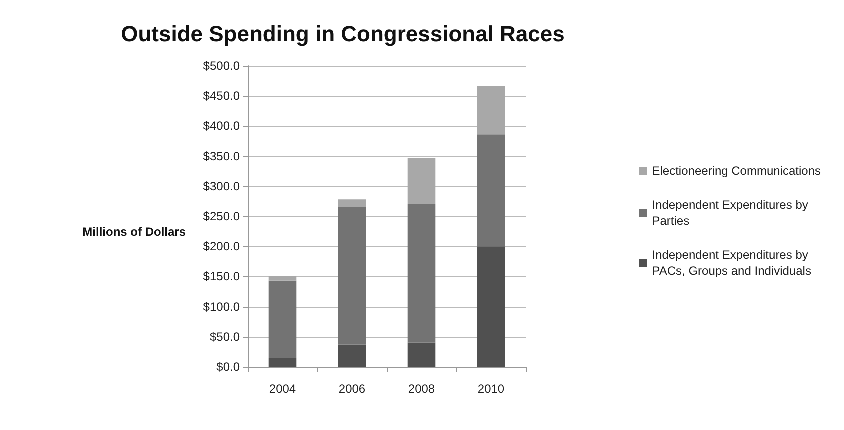  What do you see at coordinates (221, 217) in the screenshot?
I see `y-tick-label: $250.0` at bounding box center [221, 217].